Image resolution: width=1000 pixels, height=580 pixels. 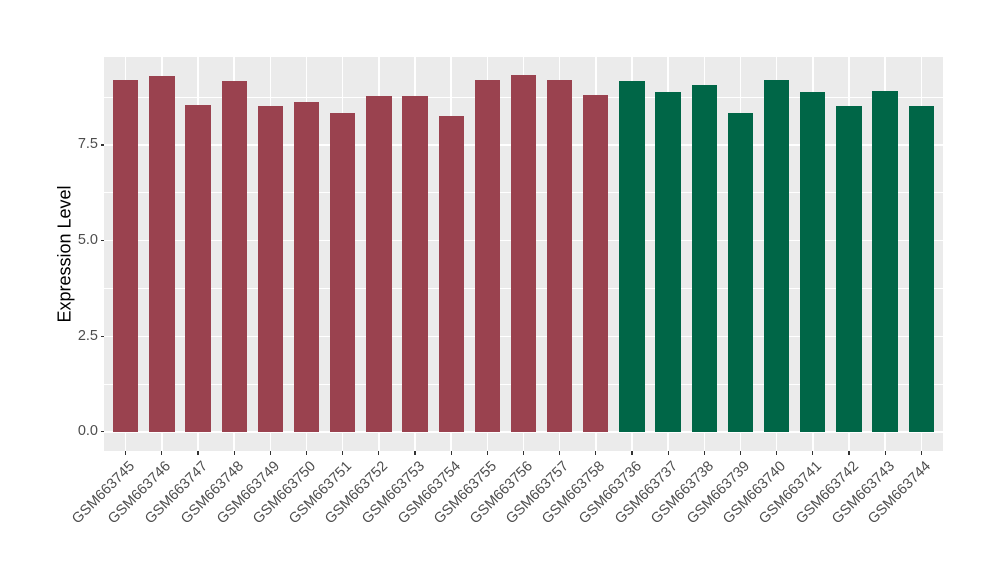 What do you see at coordinates (87, 431) in the screenshot?
I see `y-tick-label: 0.0` at bounding box center [87, 431].